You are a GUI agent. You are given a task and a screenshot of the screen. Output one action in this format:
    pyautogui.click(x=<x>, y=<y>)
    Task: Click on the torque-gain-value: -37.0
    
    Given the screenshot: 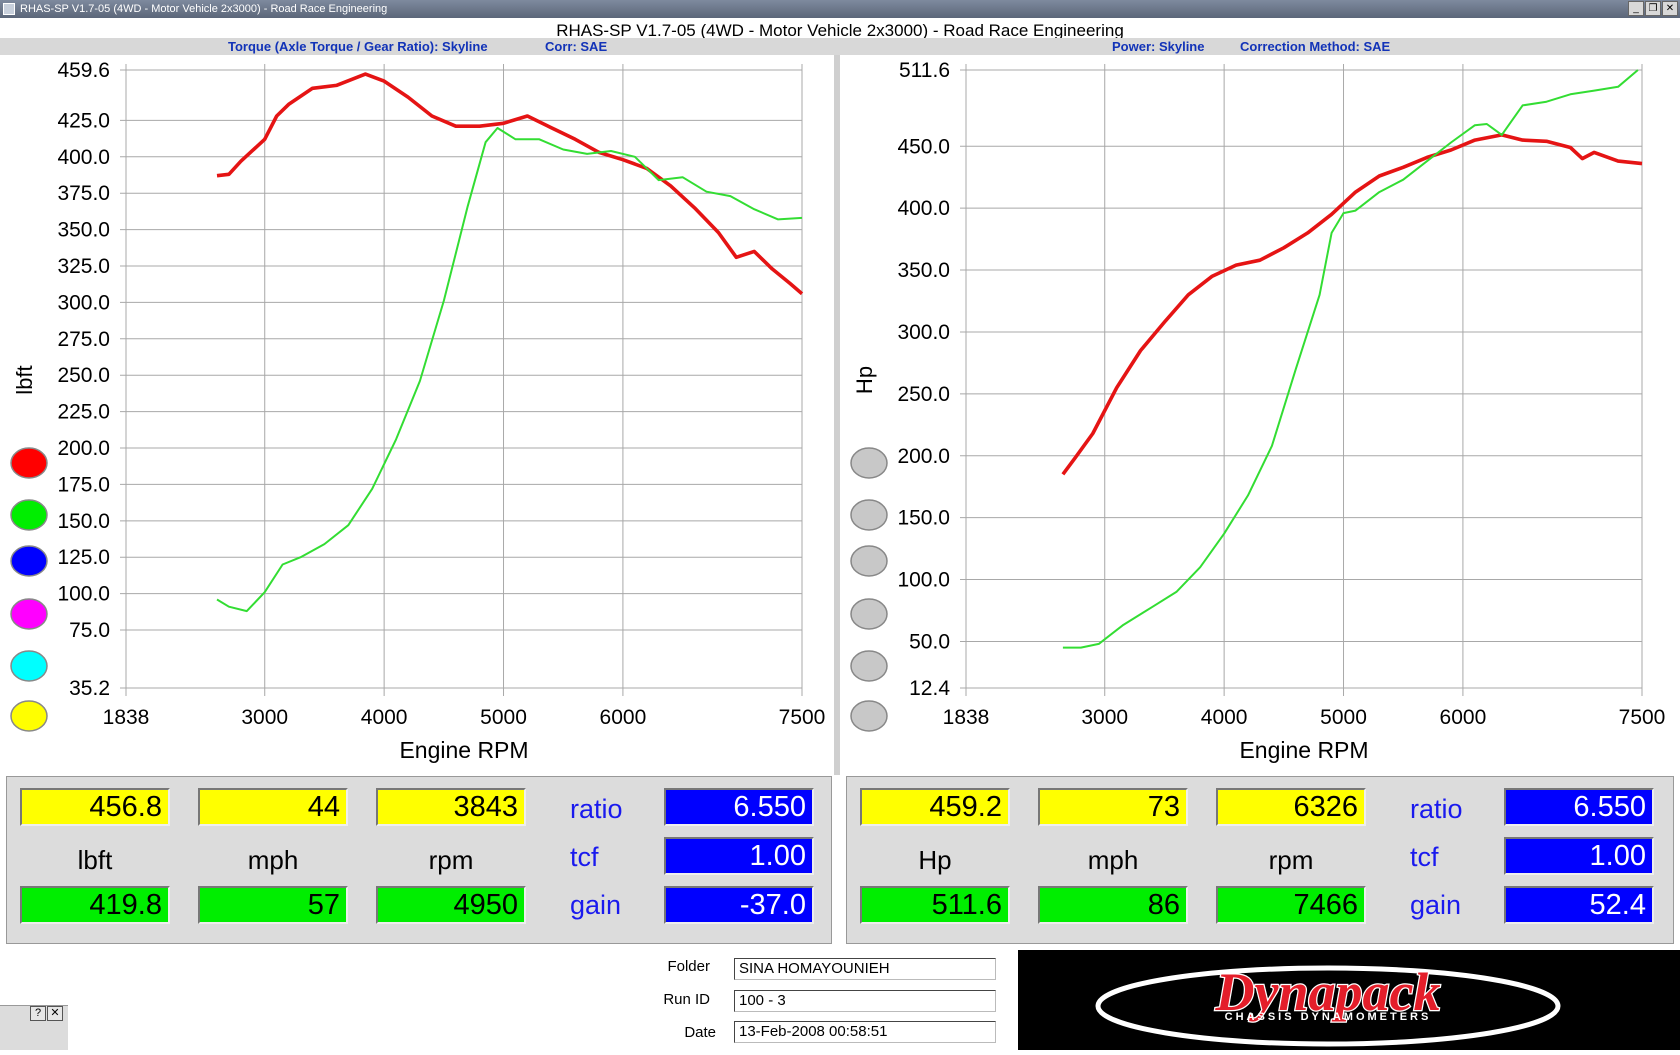 What is the action you would take?
    pyautogui.click(x=739, y=905)
    